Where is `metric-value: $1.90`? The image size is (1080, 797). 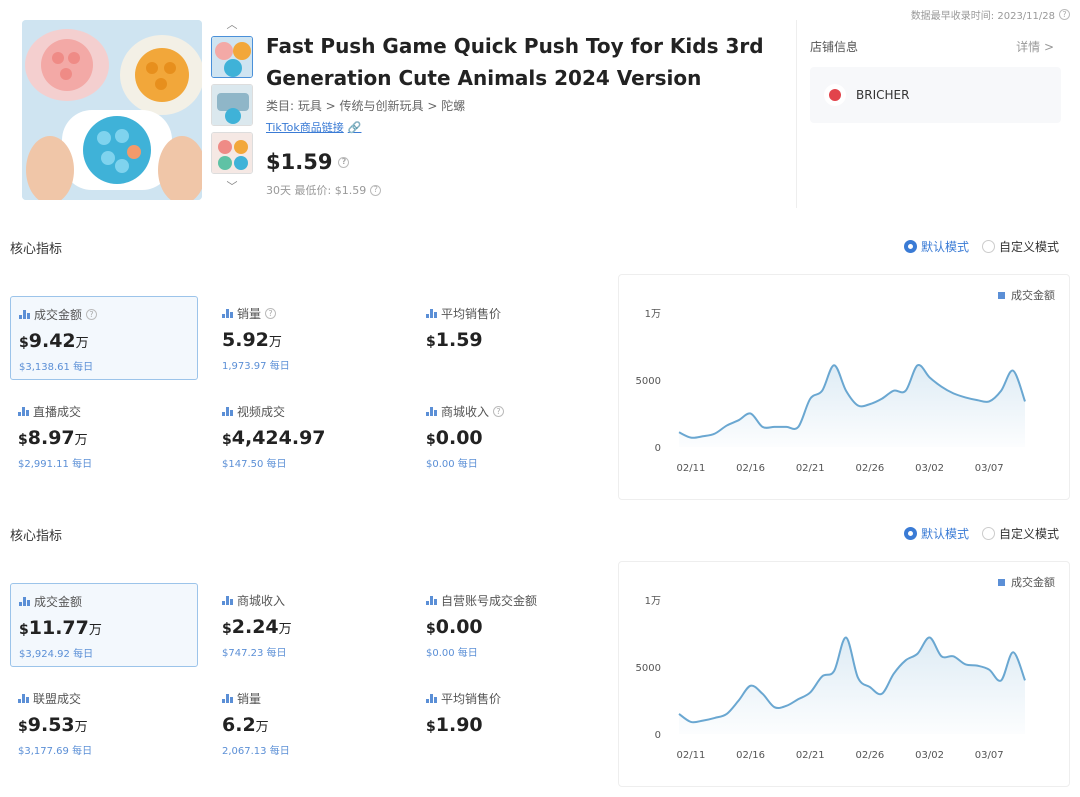
metric-value: $1.90 is located at coordinates (454, 725).